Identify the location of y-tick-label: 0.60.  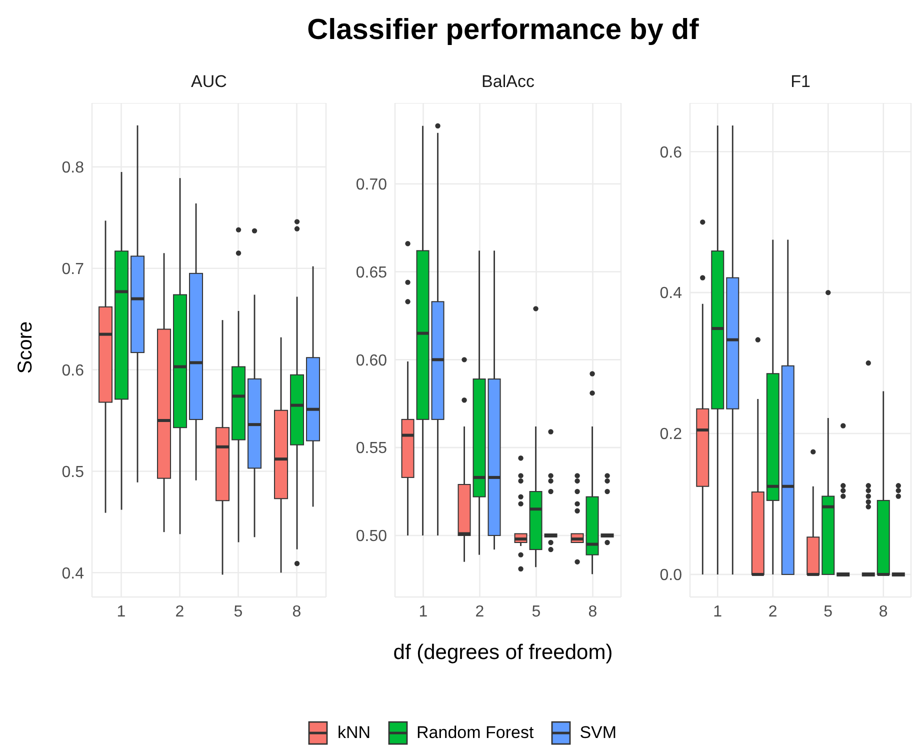
(372, 361).